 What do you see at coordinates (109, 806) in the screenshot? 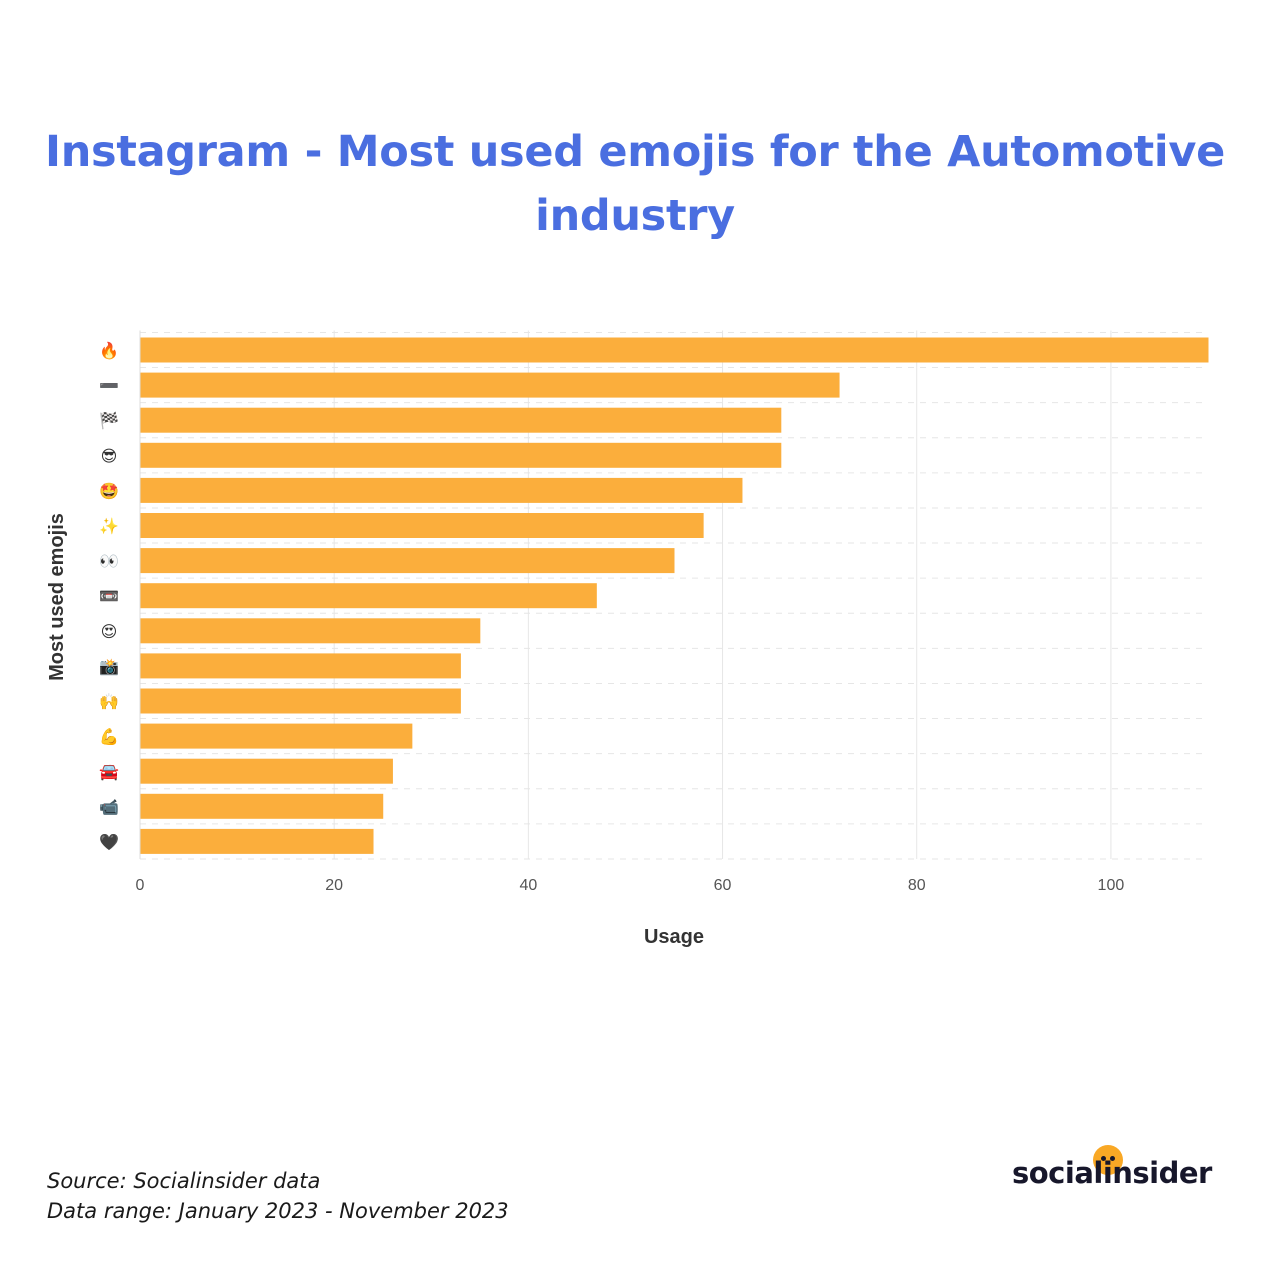
I see `y-tick-label-video-camera-emoji: 📹` at bounding box center [109, 806].